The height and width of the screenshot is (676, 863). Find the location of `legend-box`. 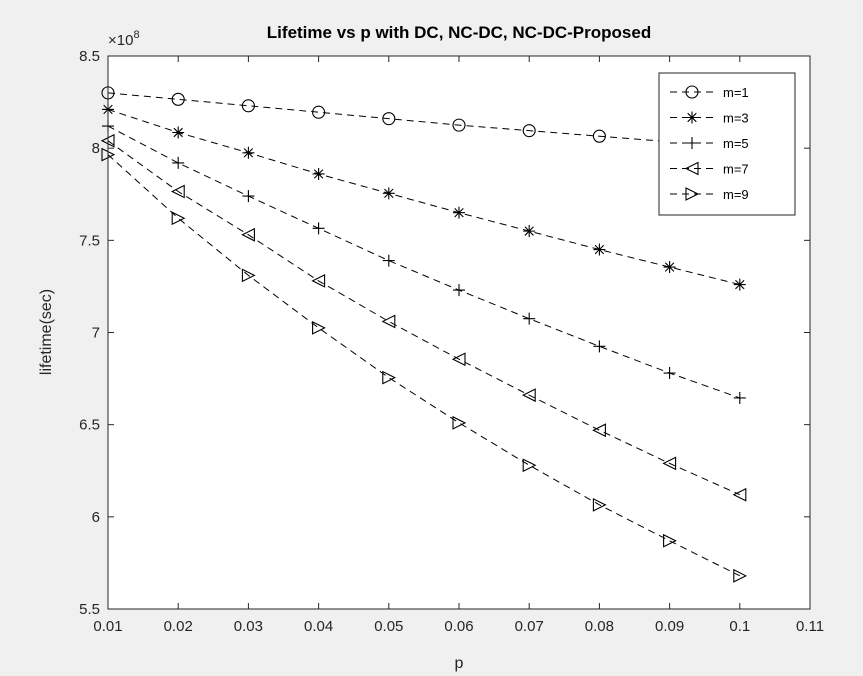

legend-box is located at coordinates (727, 144).